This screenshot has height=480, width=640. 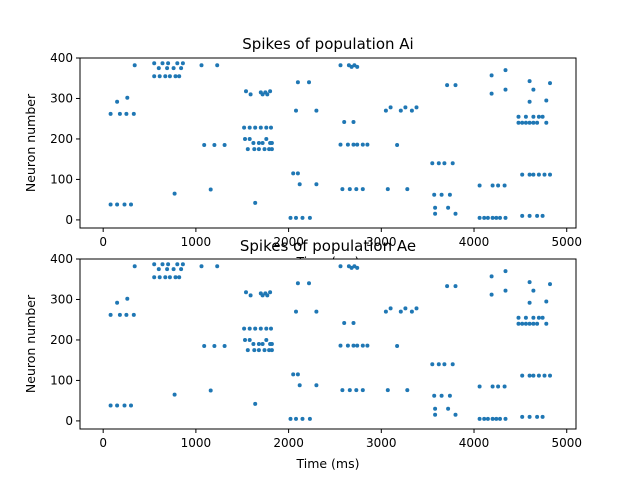 I want to click on chart-title: Spikes of population Ai, so click(x=327, y=44).